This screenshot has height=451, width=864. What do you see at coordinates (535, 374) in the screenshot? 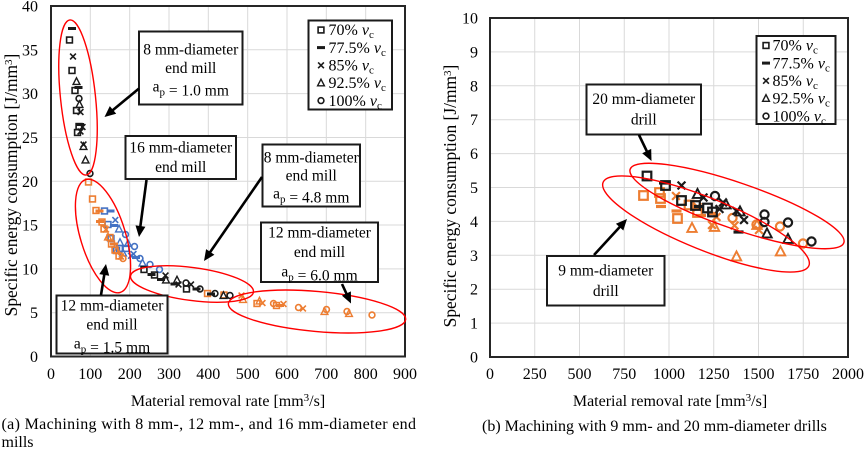
I see `svg-text: 250` at bounding box center [535, 374].